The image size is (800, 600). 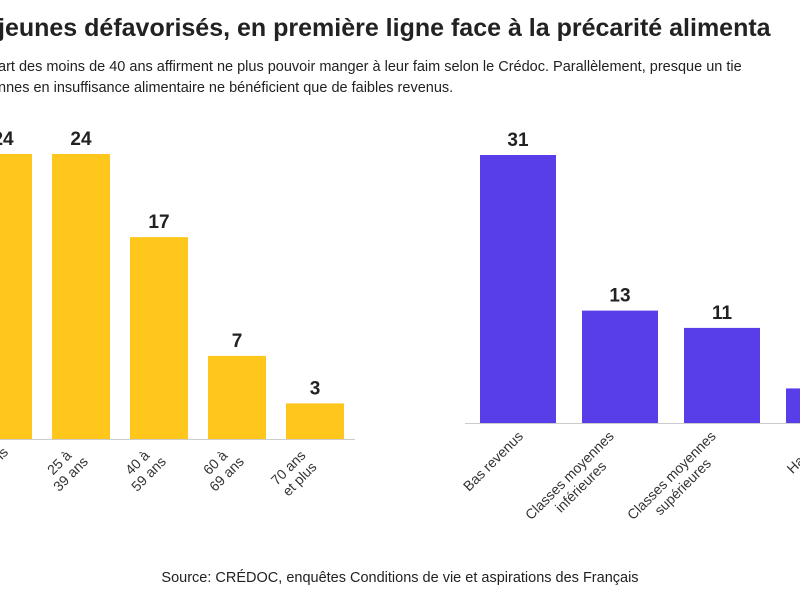 What do you see at coordinates (237, 341) in the screenshot?
I see `value-label: 7` at bounding box center [237, 341].